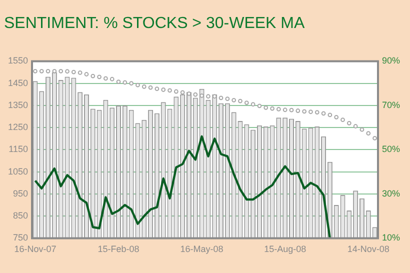  What do you see at coordinates (18, 61) in the screenshot?
I see `y-tick-label: 1550` at bounding box center [18, 61].